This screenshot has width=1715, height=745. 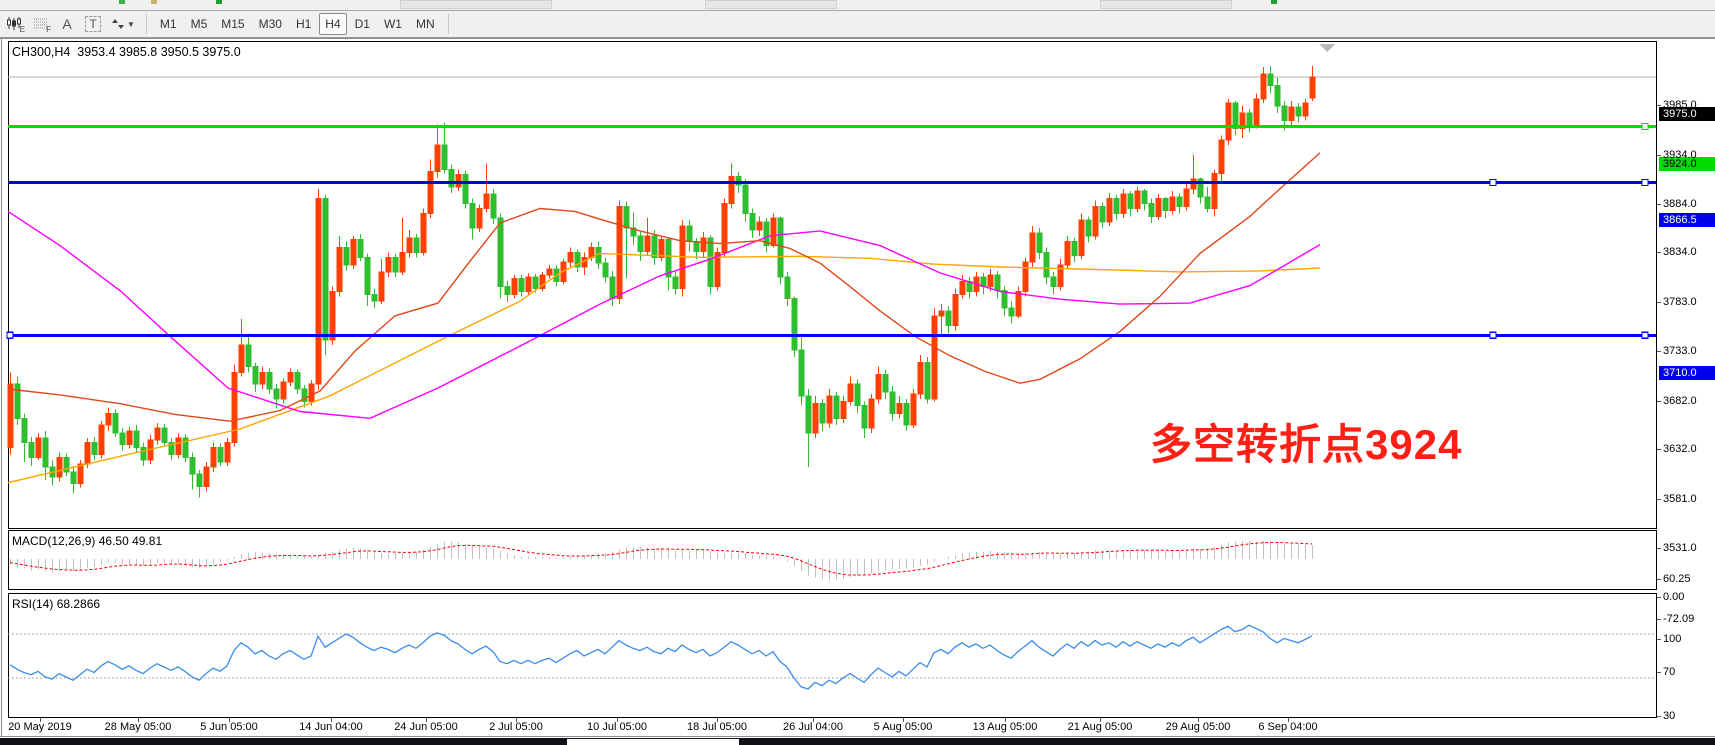 I want to click on macd-axis-label: 0.00, so click(x=1674, y=597).